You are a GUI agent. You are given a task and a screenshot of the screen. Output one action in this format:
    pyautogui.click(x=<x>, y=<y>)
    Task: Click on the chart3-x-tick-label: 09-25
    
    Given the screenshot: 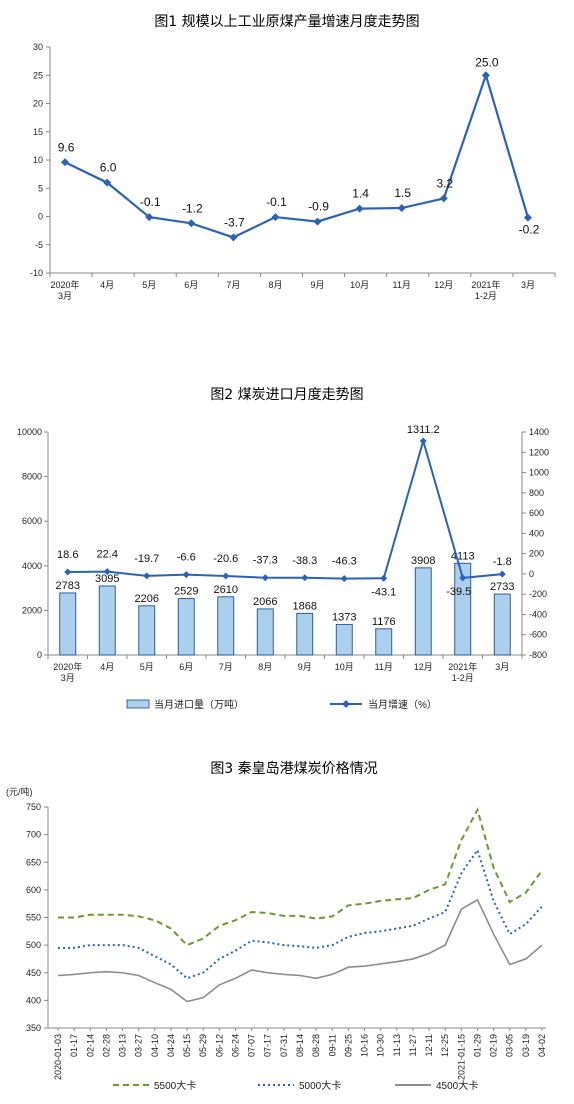 What is the action you would take?
    pyautogui.click(x=348, y=1045)
    